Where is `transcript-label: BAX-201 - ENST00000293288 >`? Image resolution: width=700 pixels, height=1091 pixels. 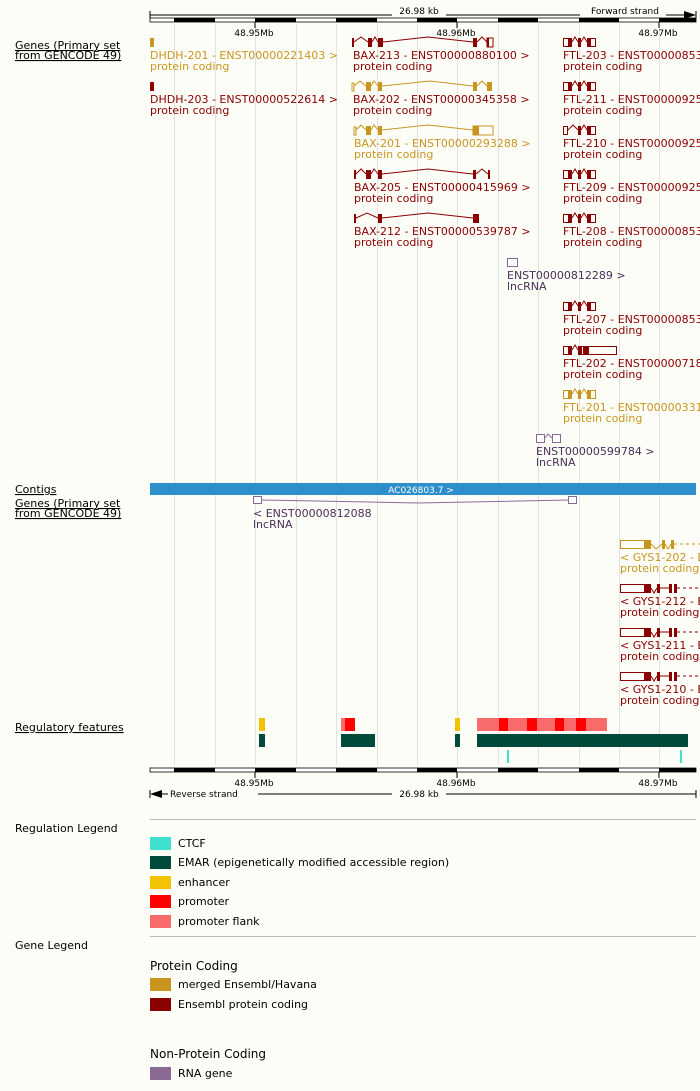 transcript-label: BAX-201 - ENST00000293288 > is located at coordinates (442, 143).